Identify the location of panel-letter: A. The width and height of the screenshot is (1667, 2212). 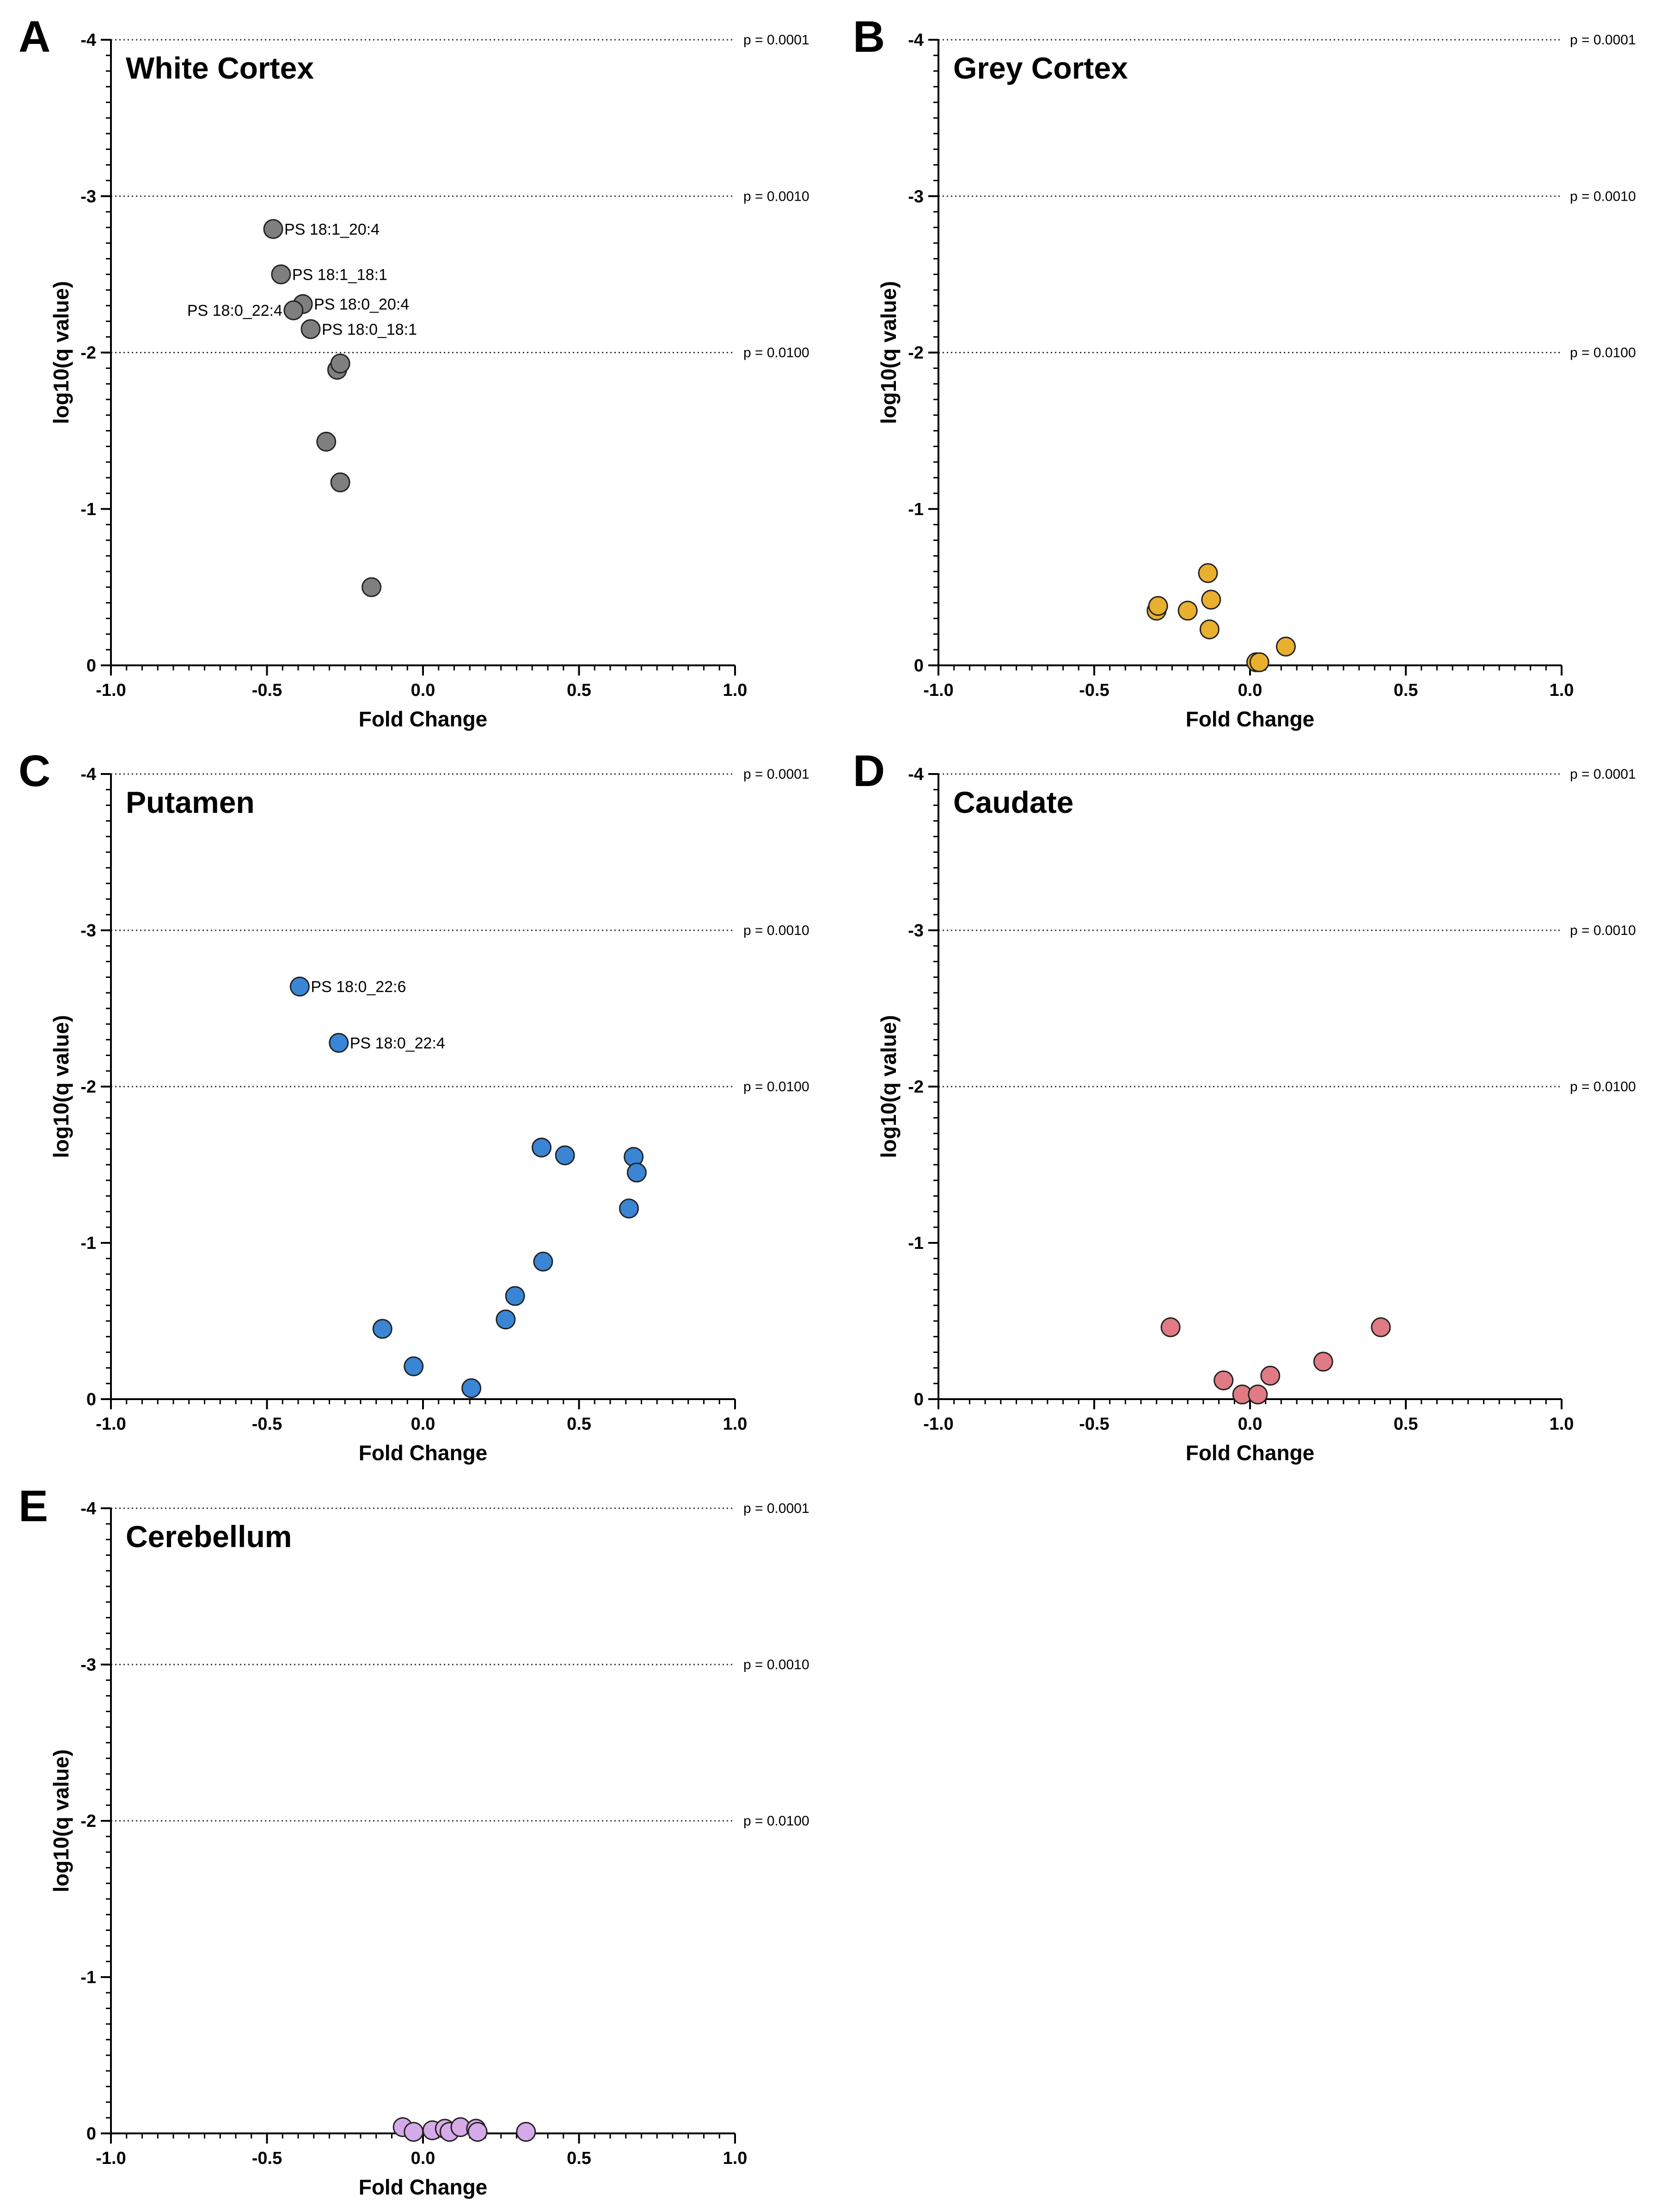
(34, 37).